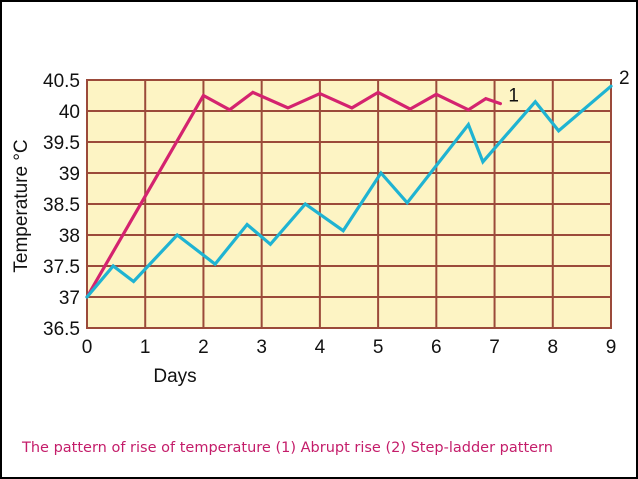 This screenshot has width=638, height=479. Describe the element at coordinates (61, 81) in the screenshot. I see `y-tick-label: 40.5` at that location.